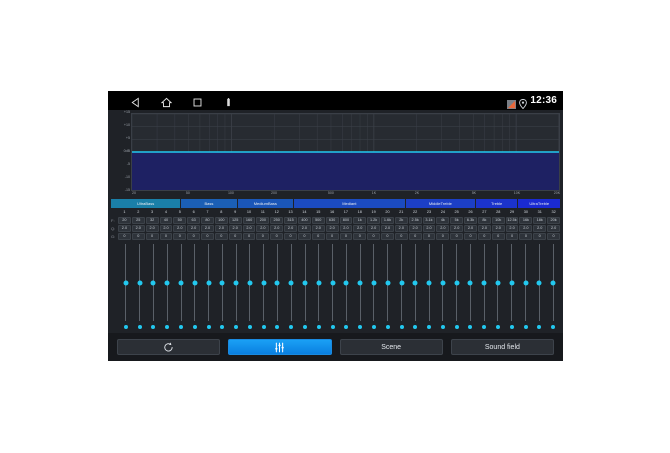 Image resolution: width=670 pixels, height=453 pixels. What do you see at coordinates (197, 101) in the screenshot?
I see `recents-icon` at bounding box center [197, 101].